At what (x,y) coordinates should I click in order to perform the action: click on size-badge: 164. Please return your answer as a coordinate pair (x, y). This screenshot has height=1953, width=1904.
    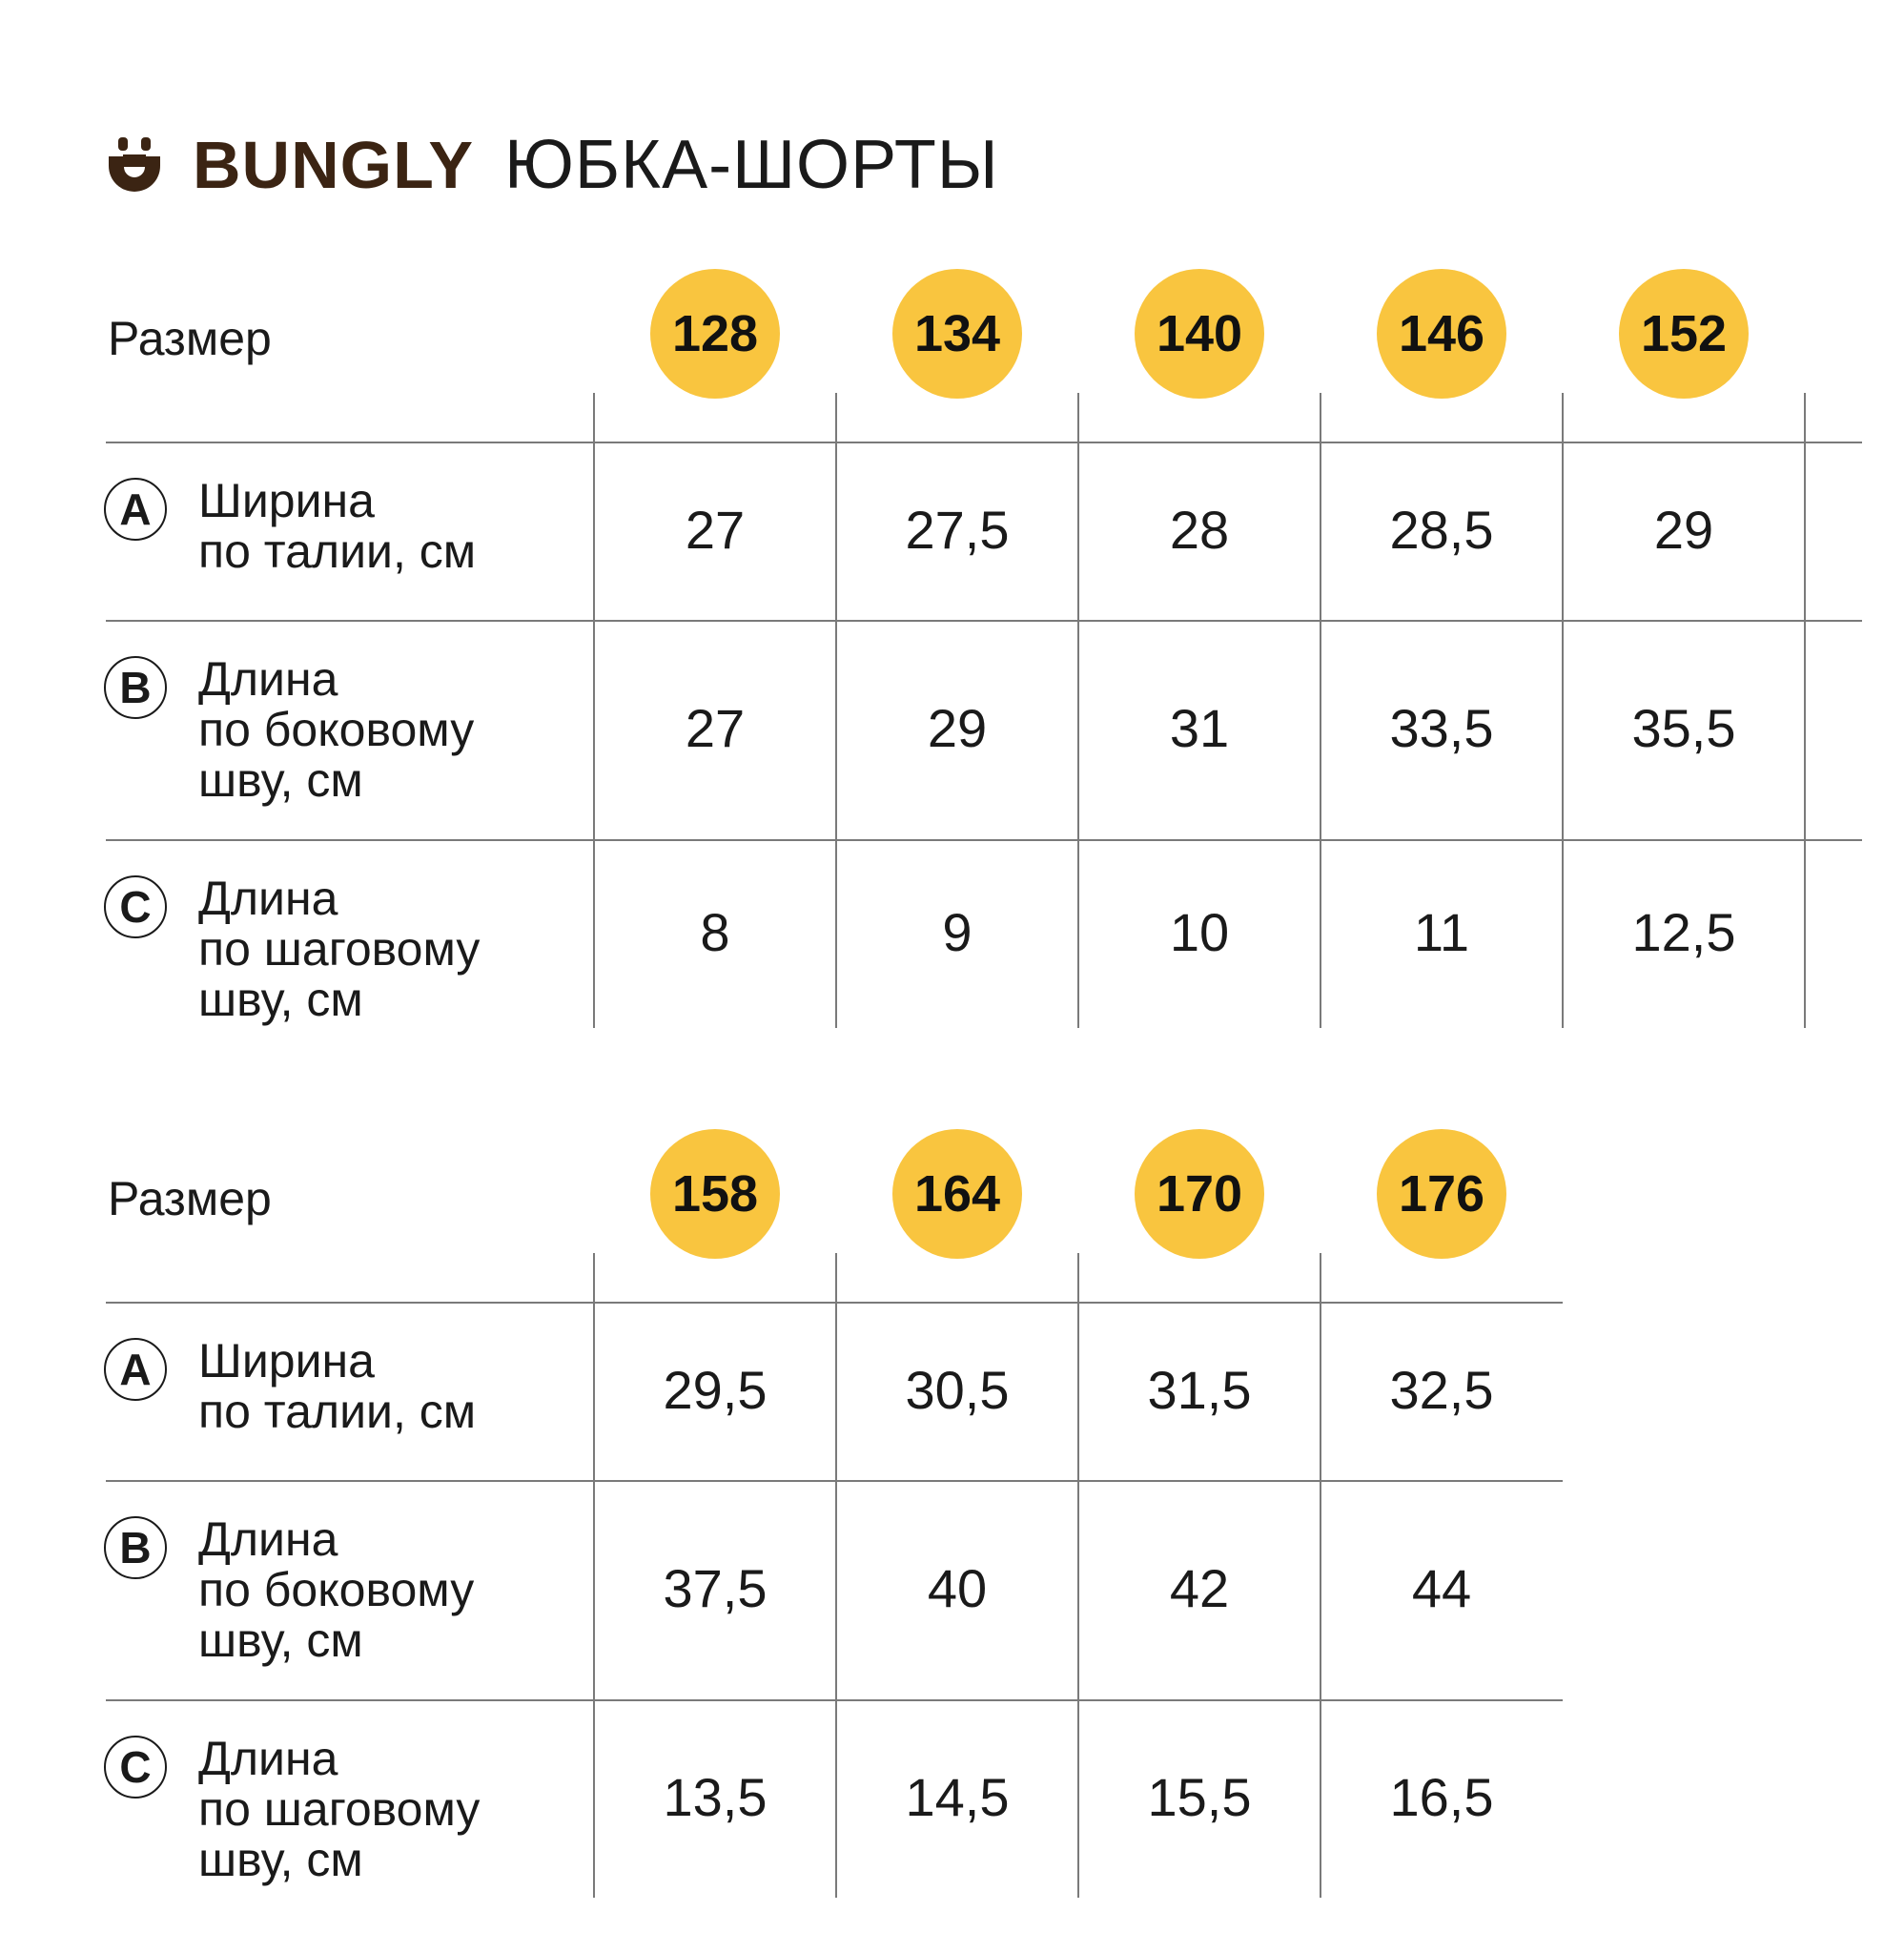
    Looking at the image, I should click on (957, 1194).